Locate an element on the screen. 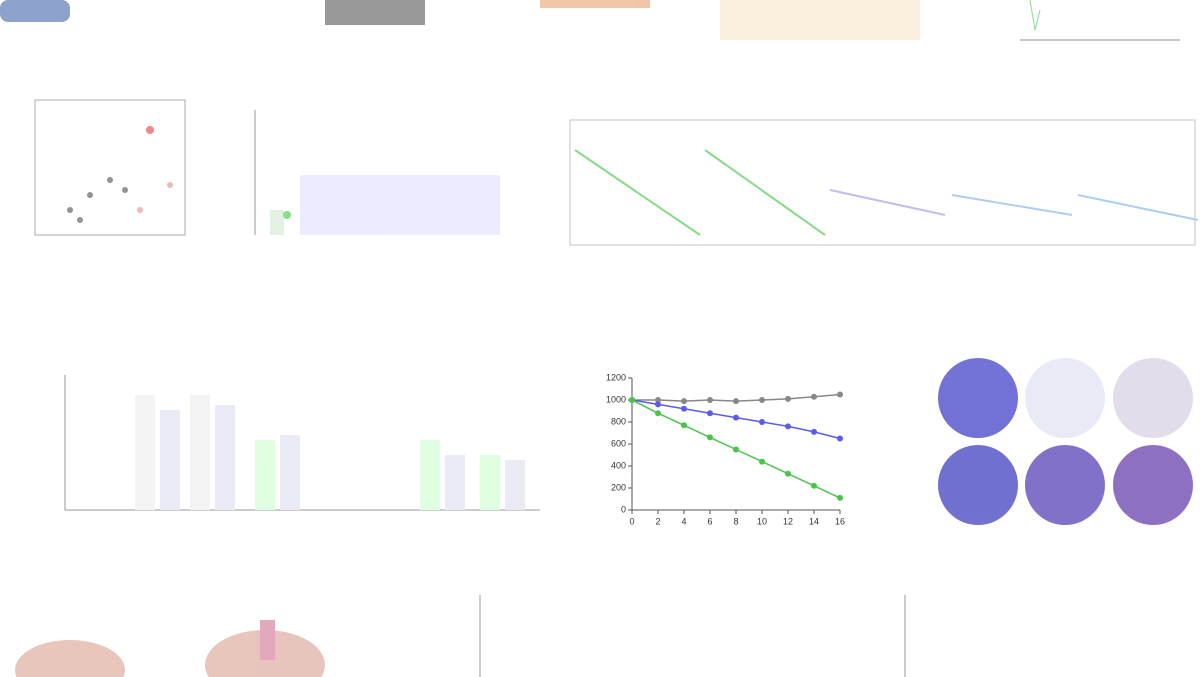 Image resolution: width=1200 pixels, height=677 pixels. frame is located at coordinates (110, 167).